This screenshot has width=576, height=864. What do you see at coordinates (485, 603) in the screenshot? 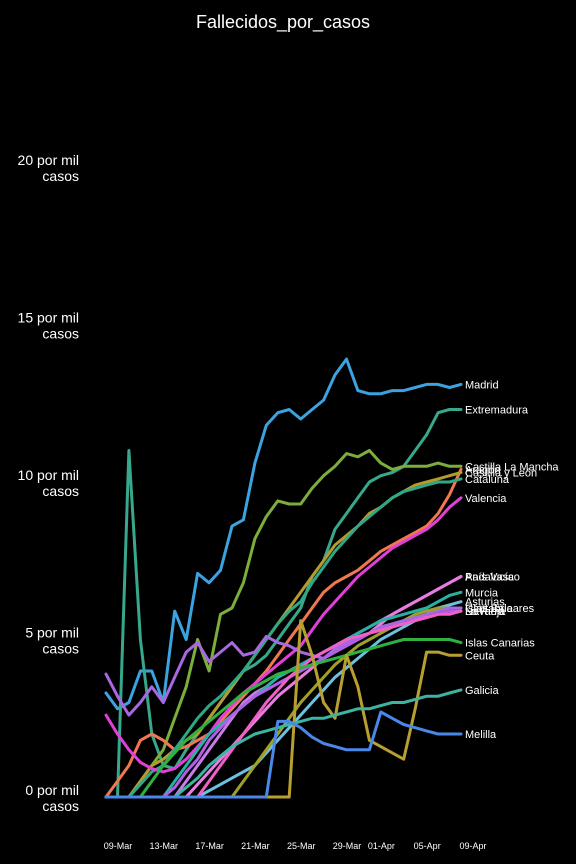
I see `series-end-label: Asturias` at bounding box center [485, 603].